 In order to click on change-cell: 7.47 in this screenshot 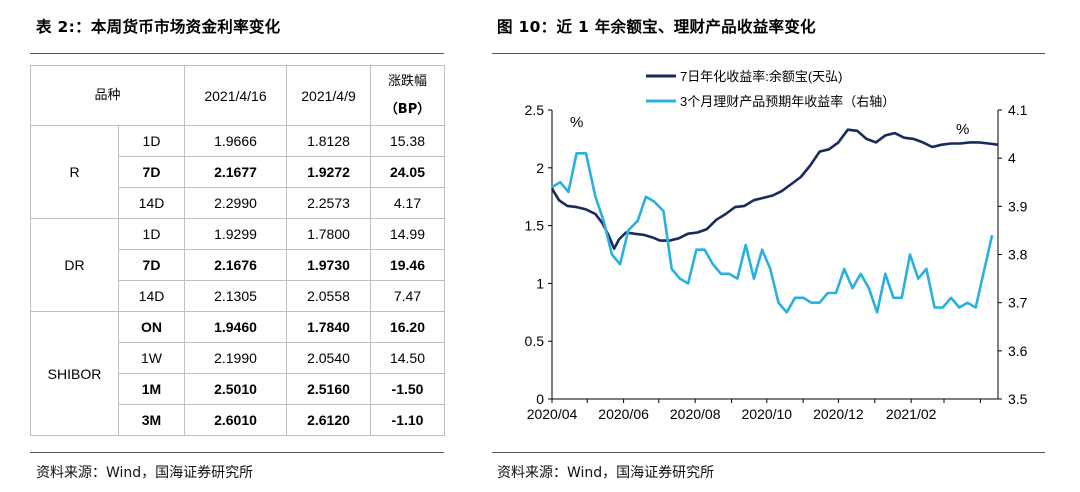, I will do `click(407, 296)`.